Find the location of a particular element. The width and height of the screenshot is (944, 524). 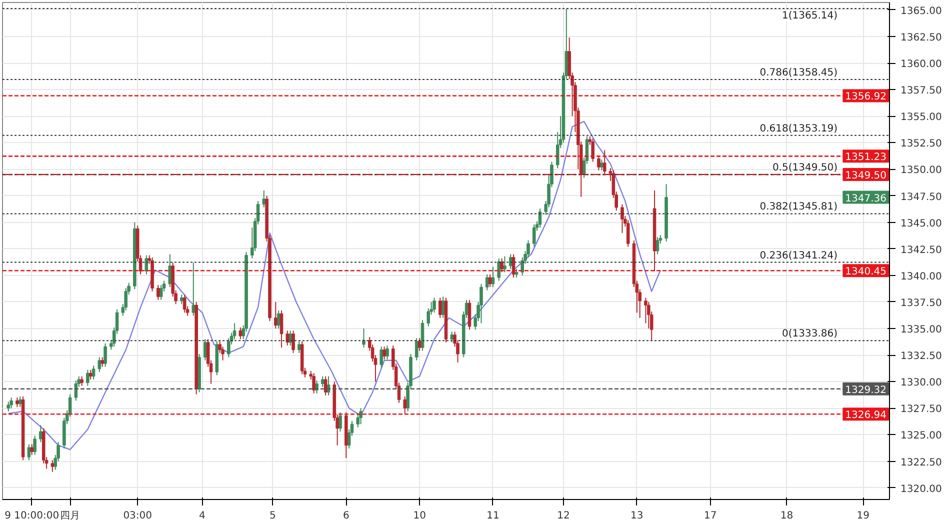

y-tick-label: 1350.00 is located at coordinates (921, 170).